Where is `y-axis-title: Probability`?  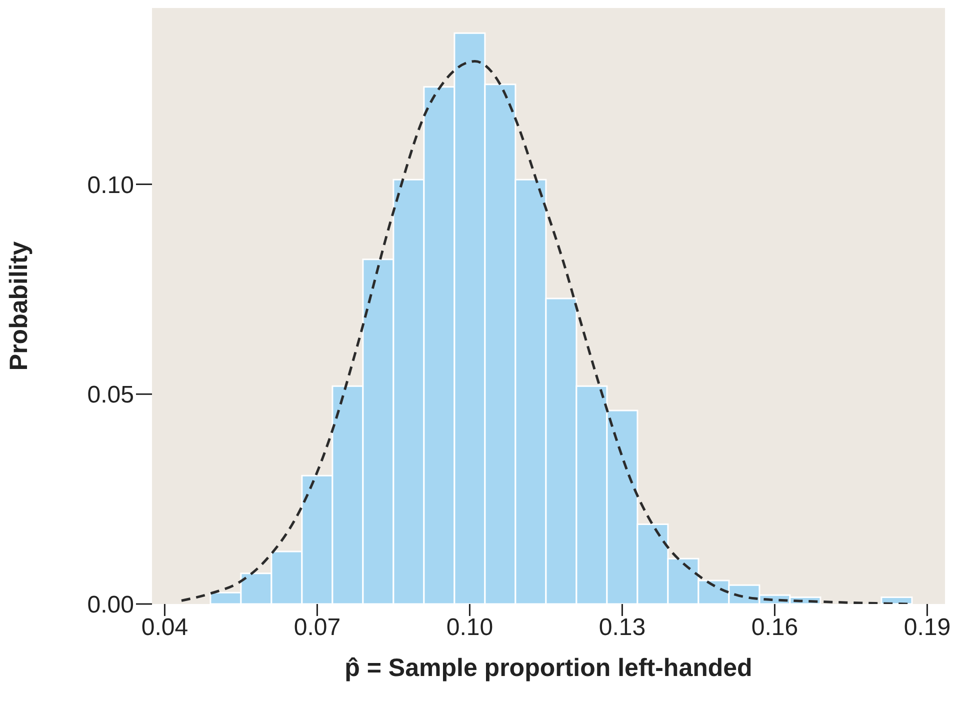 y-axis-title: Probability is located at coordinates (18, 306).